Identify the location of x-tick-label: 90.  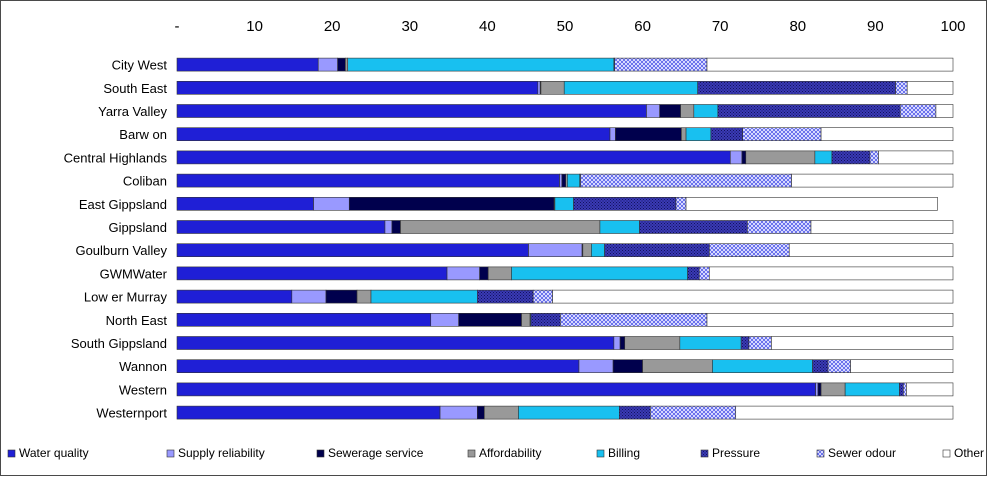
(875, 26).